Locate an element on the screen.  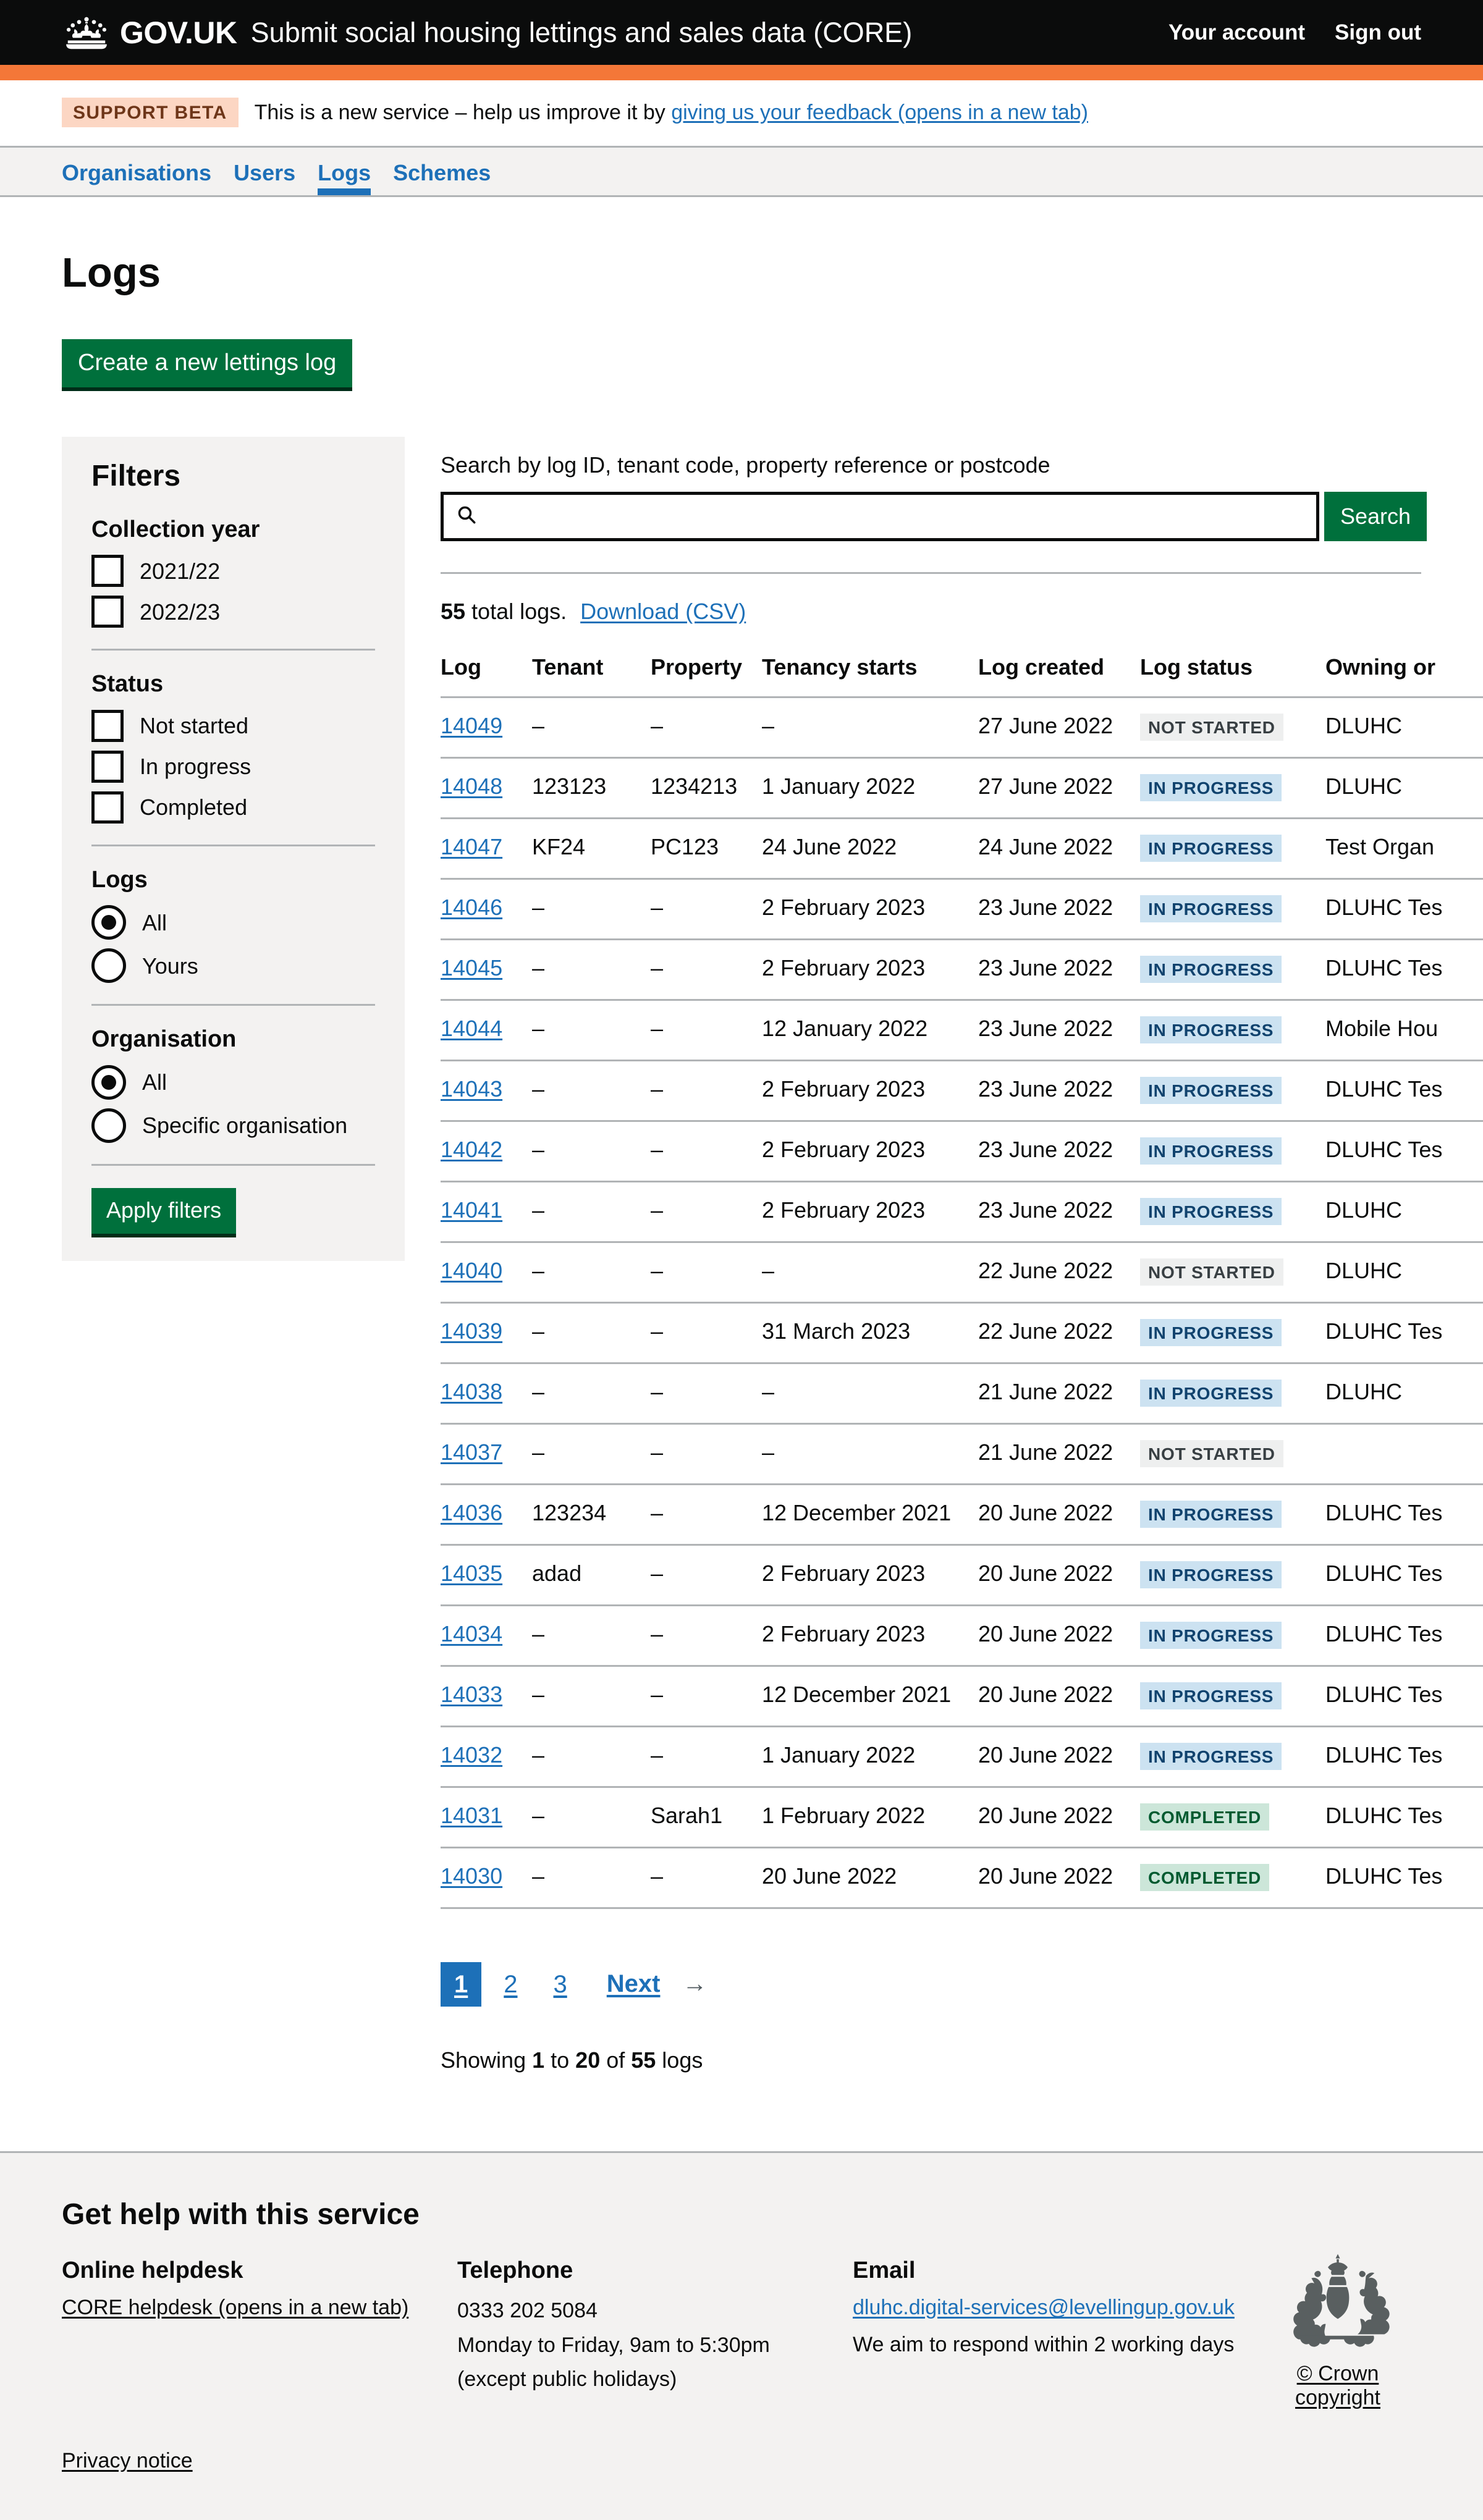
pagination-page-3: 3 is located at coordinates (560, 1984).